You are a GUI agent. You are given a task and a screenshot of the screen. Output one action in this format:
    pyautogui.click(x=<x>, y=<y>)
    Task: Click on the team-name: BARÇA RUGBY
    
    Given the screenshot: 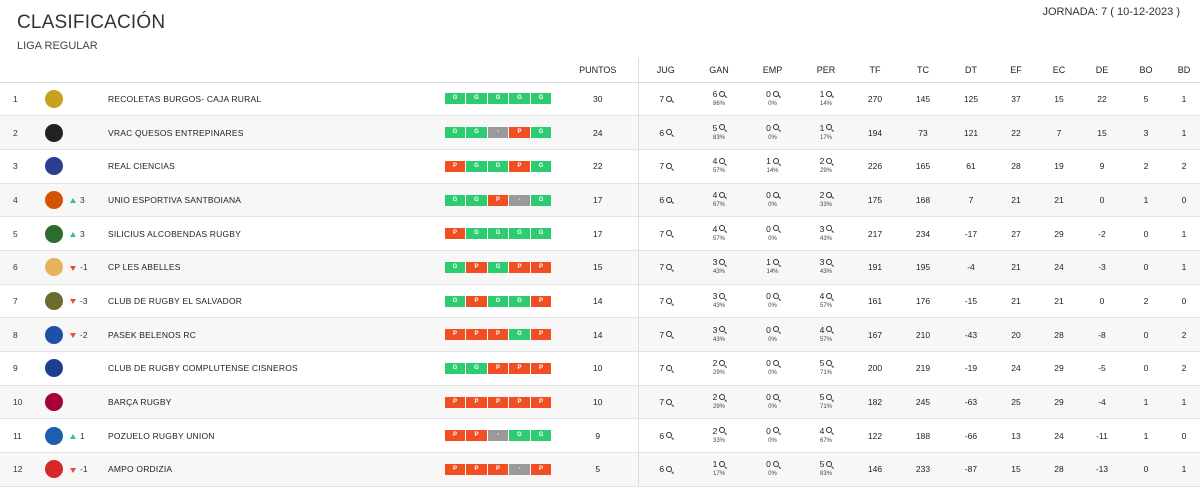 What is the action you would take?
    pyautogui.click(x=273, y=402)
    